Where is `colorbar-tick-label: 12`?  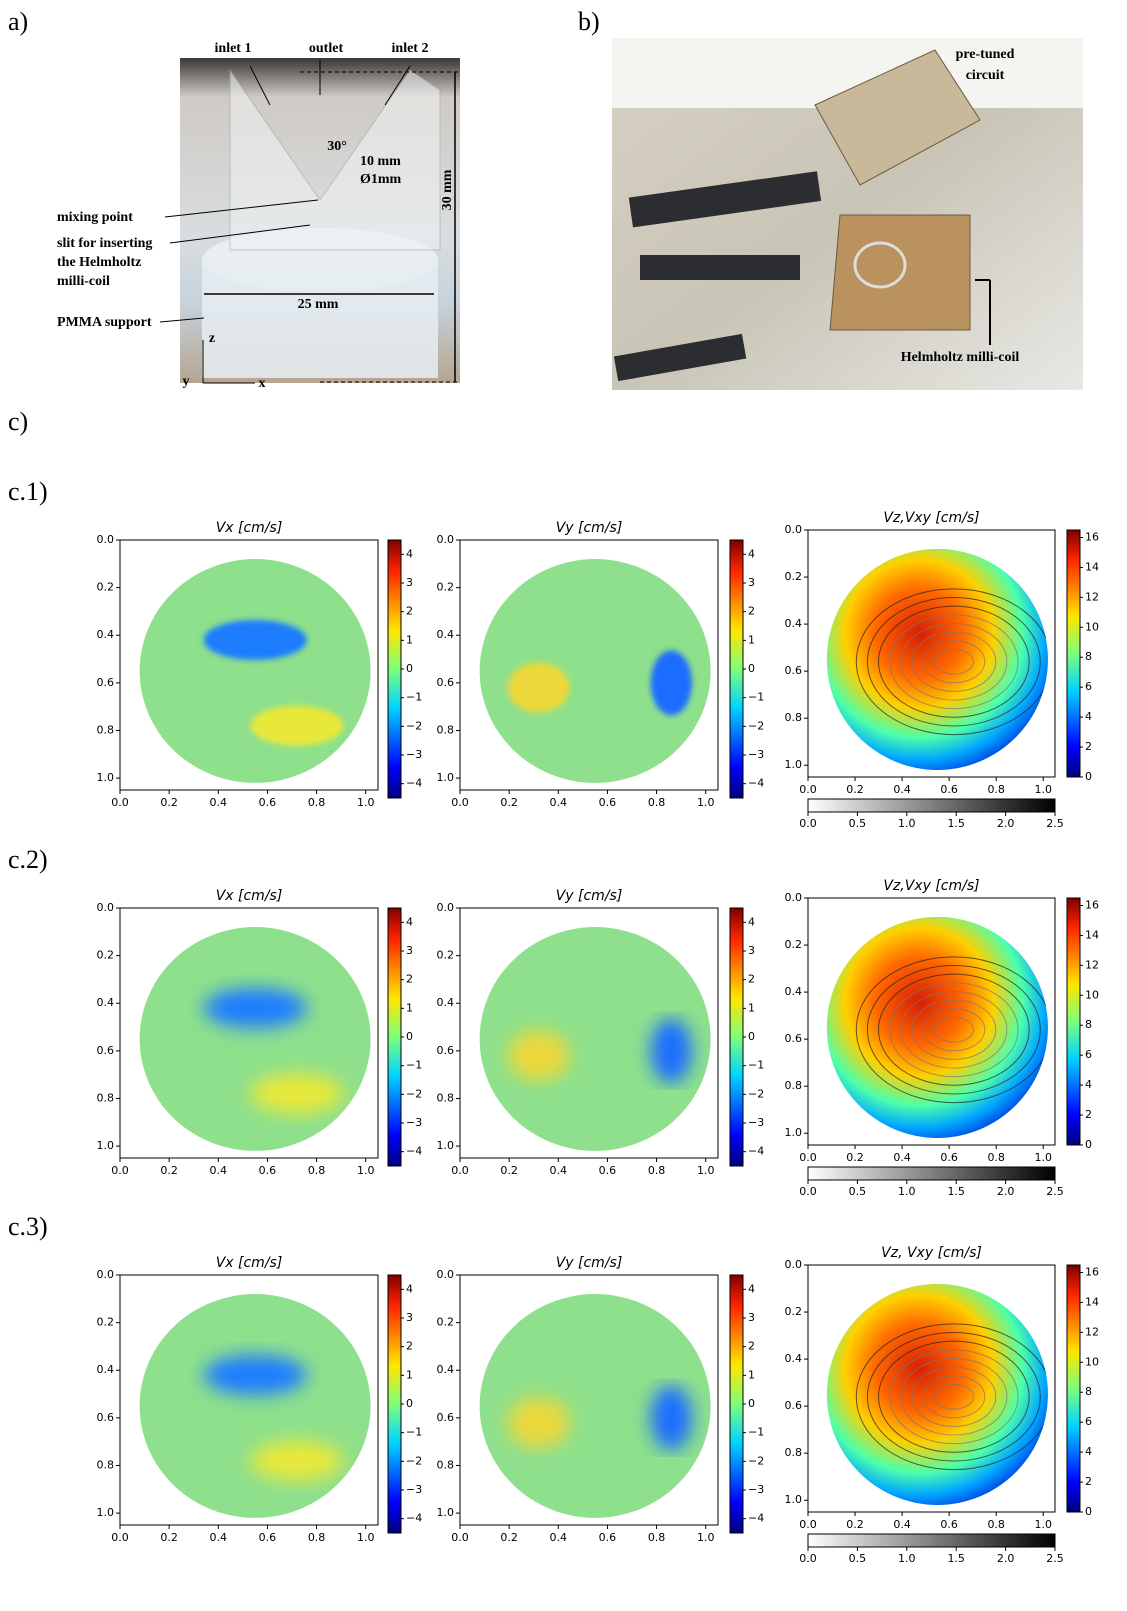 colorbar-tick-label: 12 is located at coordinates (1092, 1331).